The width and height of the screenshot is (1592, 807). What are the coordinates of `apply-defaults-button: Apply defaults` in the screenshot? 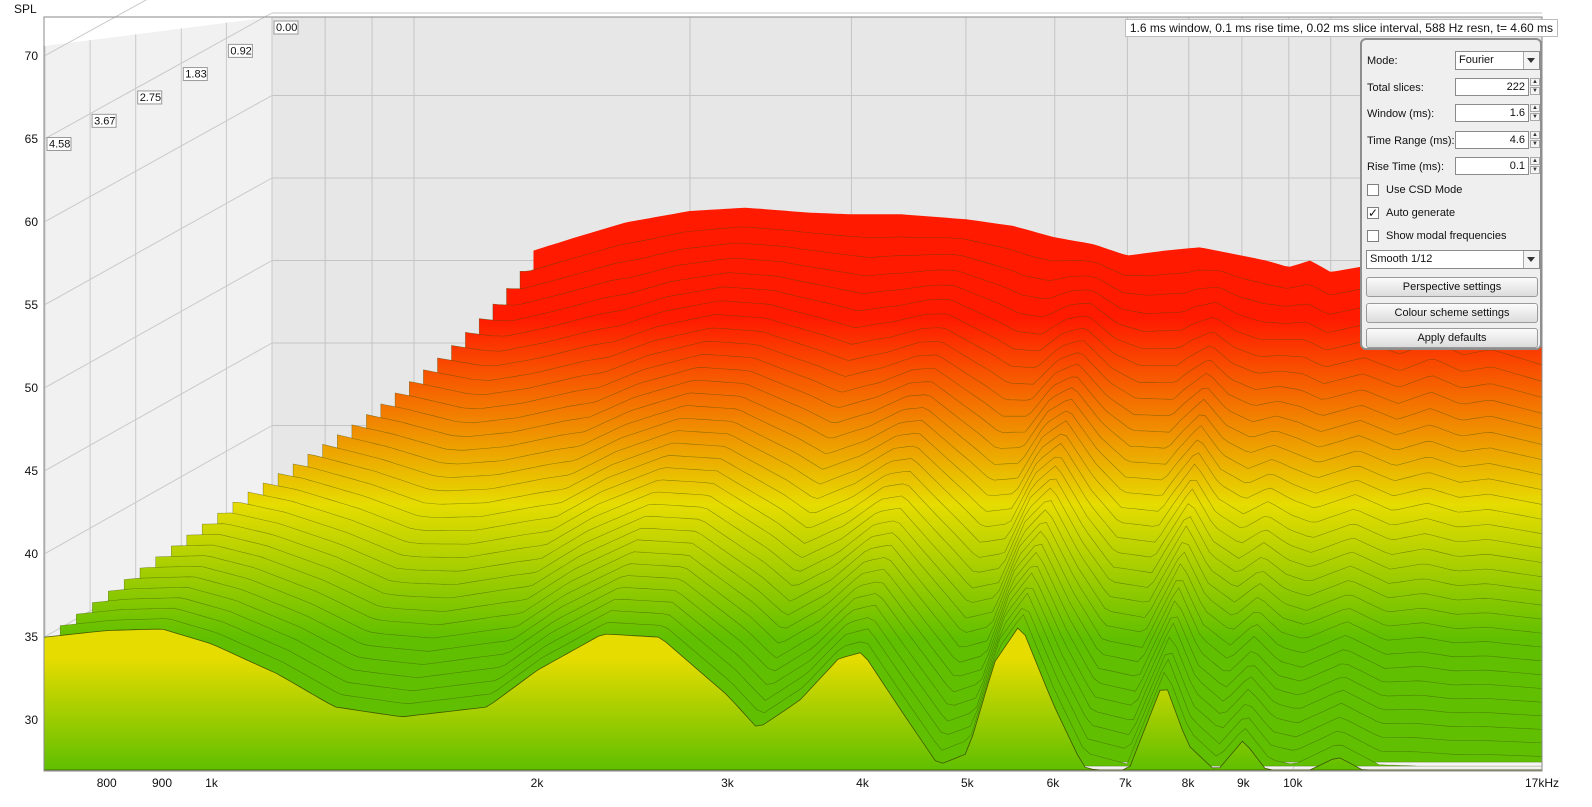 It's located at (1452, 338).